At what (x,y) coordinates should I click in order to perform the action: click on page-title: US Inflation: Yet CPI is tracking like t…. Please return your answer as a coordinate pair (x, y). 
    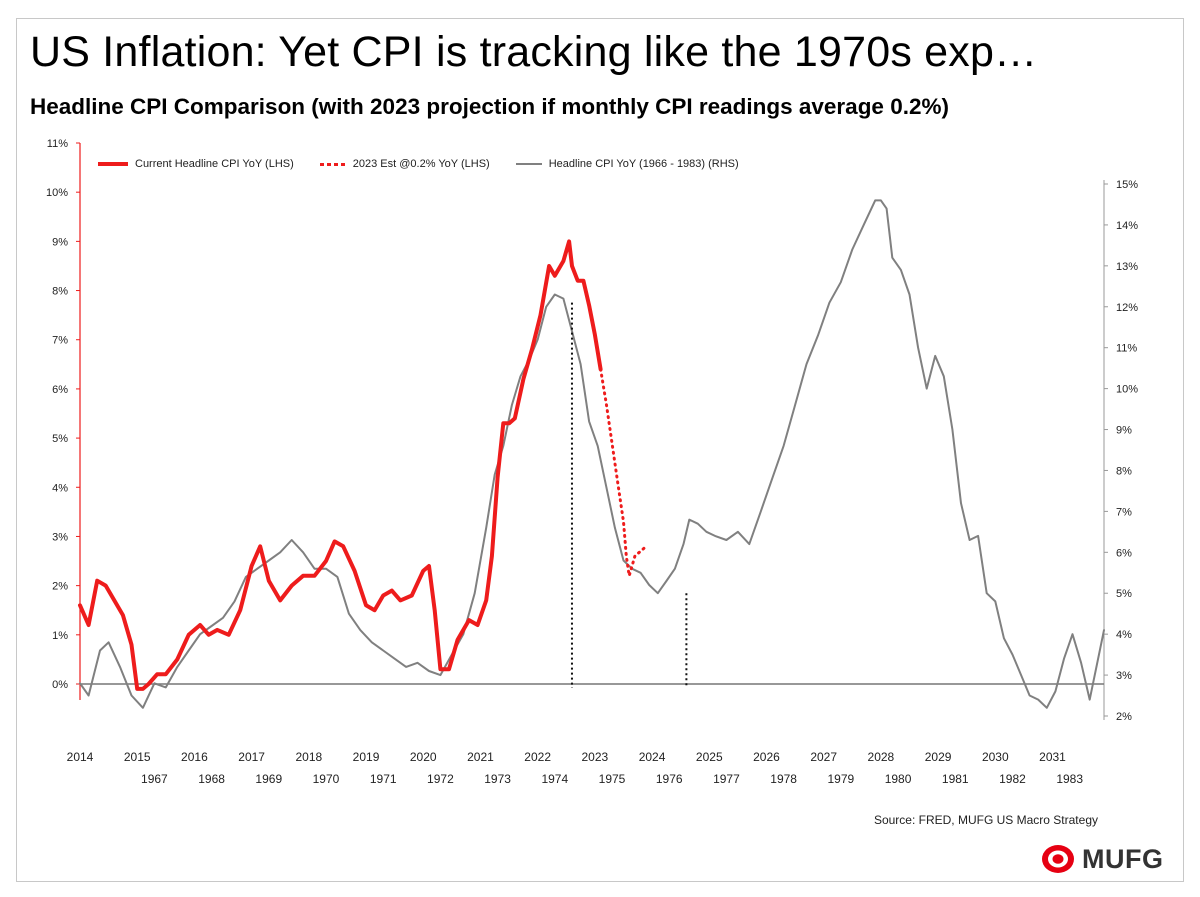
    Looking at the image, I should click on (534, 52).